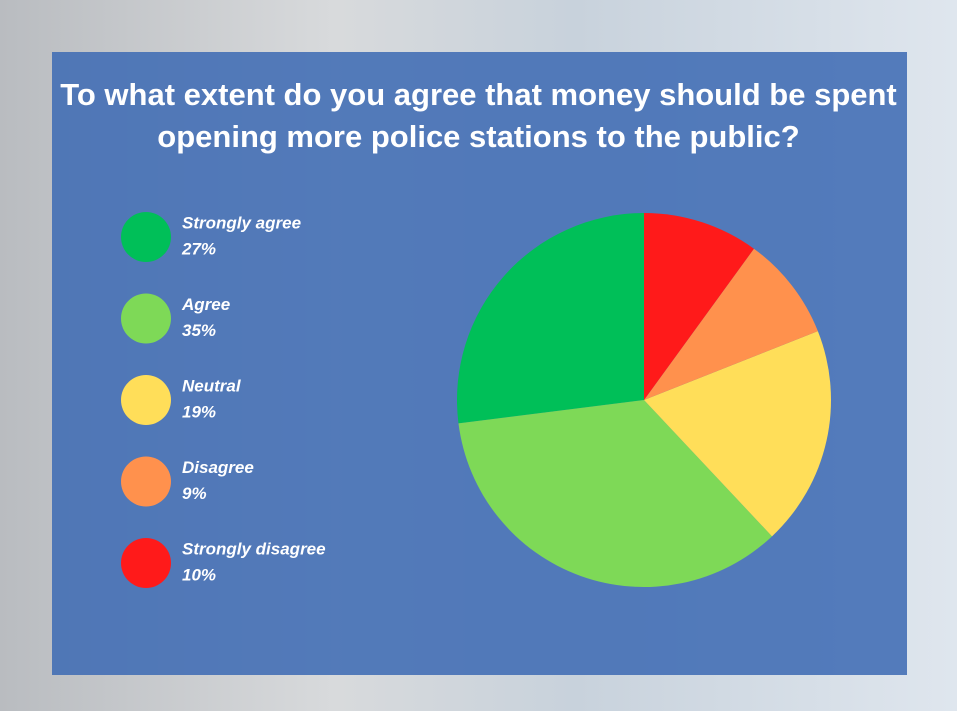  What do you see at coordinates (199, 411) in the screenshot?
I see `value-label: 19%` at bounding box center [199, 411].